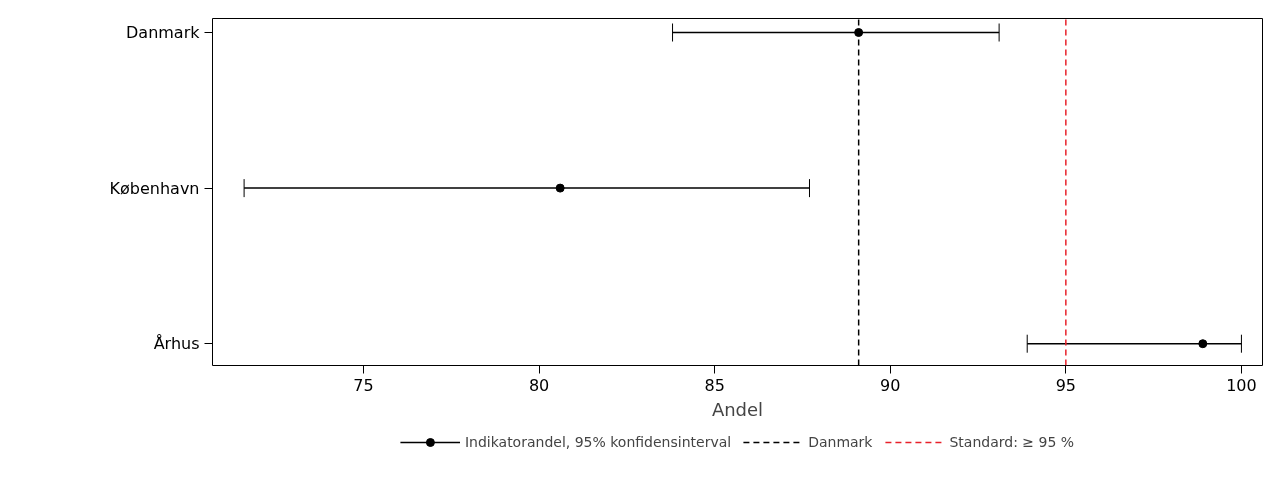  I want to click on x-tick-label: 85, so click(714, 385).